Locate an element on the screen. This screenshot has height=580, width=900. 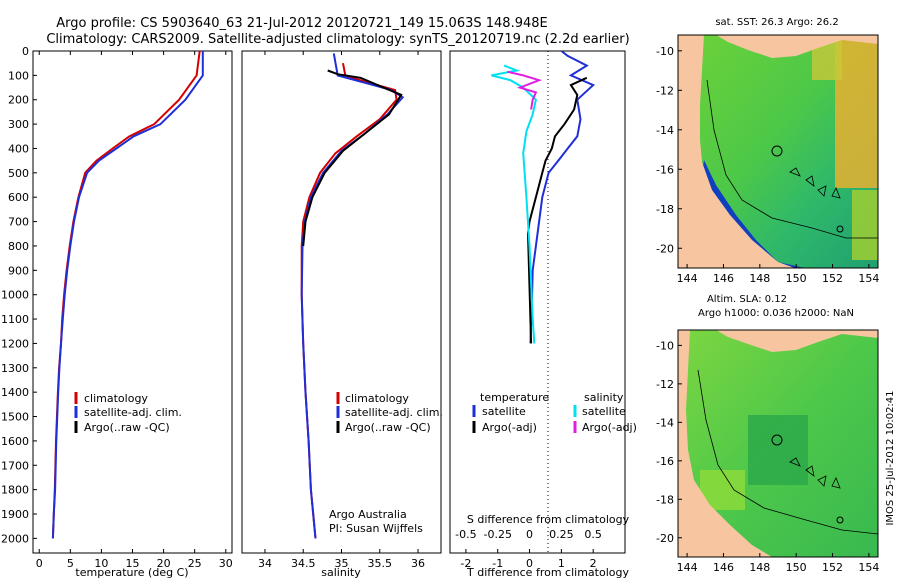
legend-temperature-header: temperature is located at coordinates (514, 397).